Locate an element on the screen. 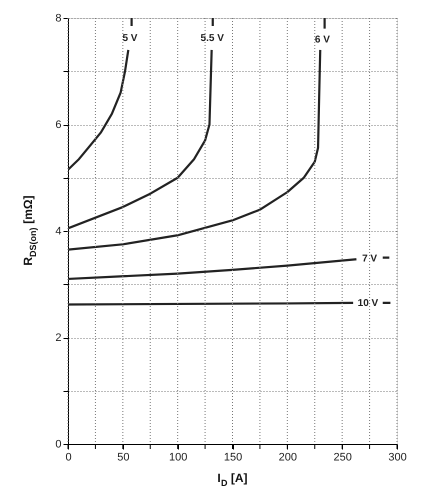  y-tick-label: 8 is located at coordinates (58, 18).